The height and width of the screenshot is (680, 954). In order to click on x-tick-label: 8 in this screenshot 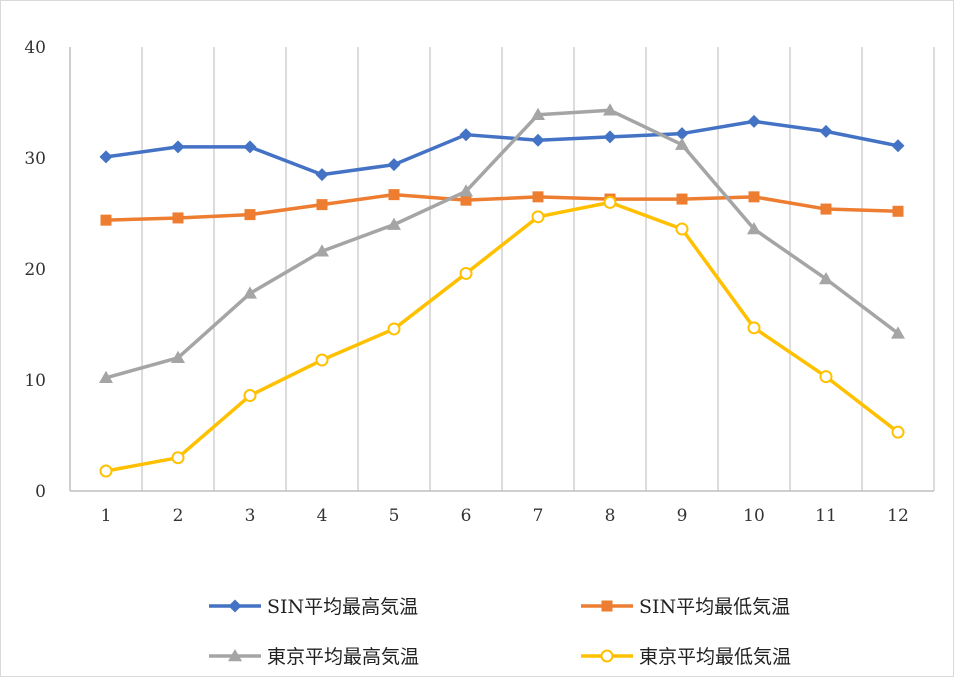, I will do `click(610, 516)`.